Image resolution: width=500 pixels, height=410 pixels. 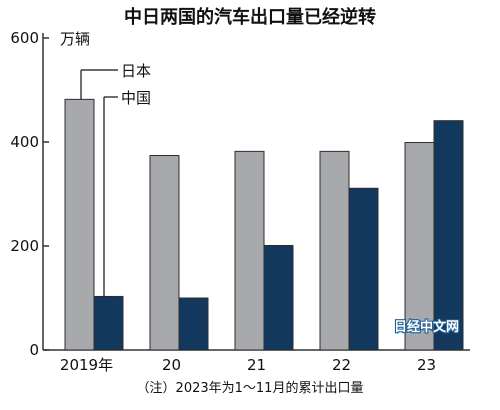 What do you see at coordinates (426, 365) in the screenshot?
I see `x-tick-label: 23` at bounding box center [426, 365].